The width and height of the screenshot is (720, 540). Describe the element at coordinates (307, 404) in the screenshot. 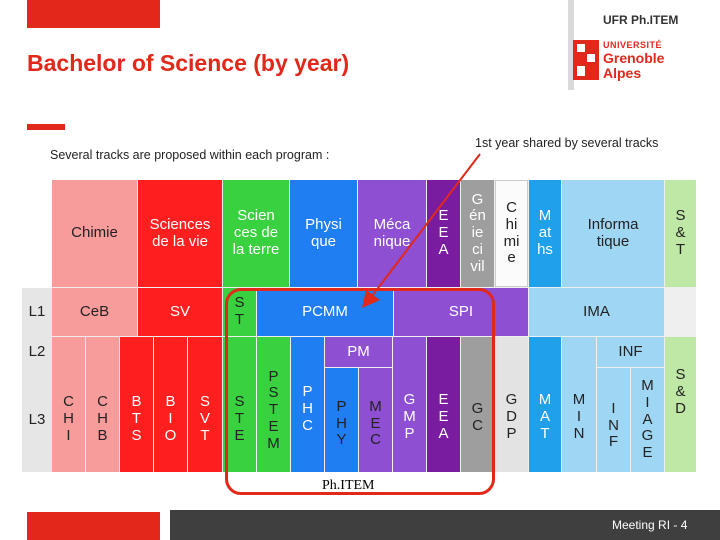

I see `track-phc: P H C` at that location.